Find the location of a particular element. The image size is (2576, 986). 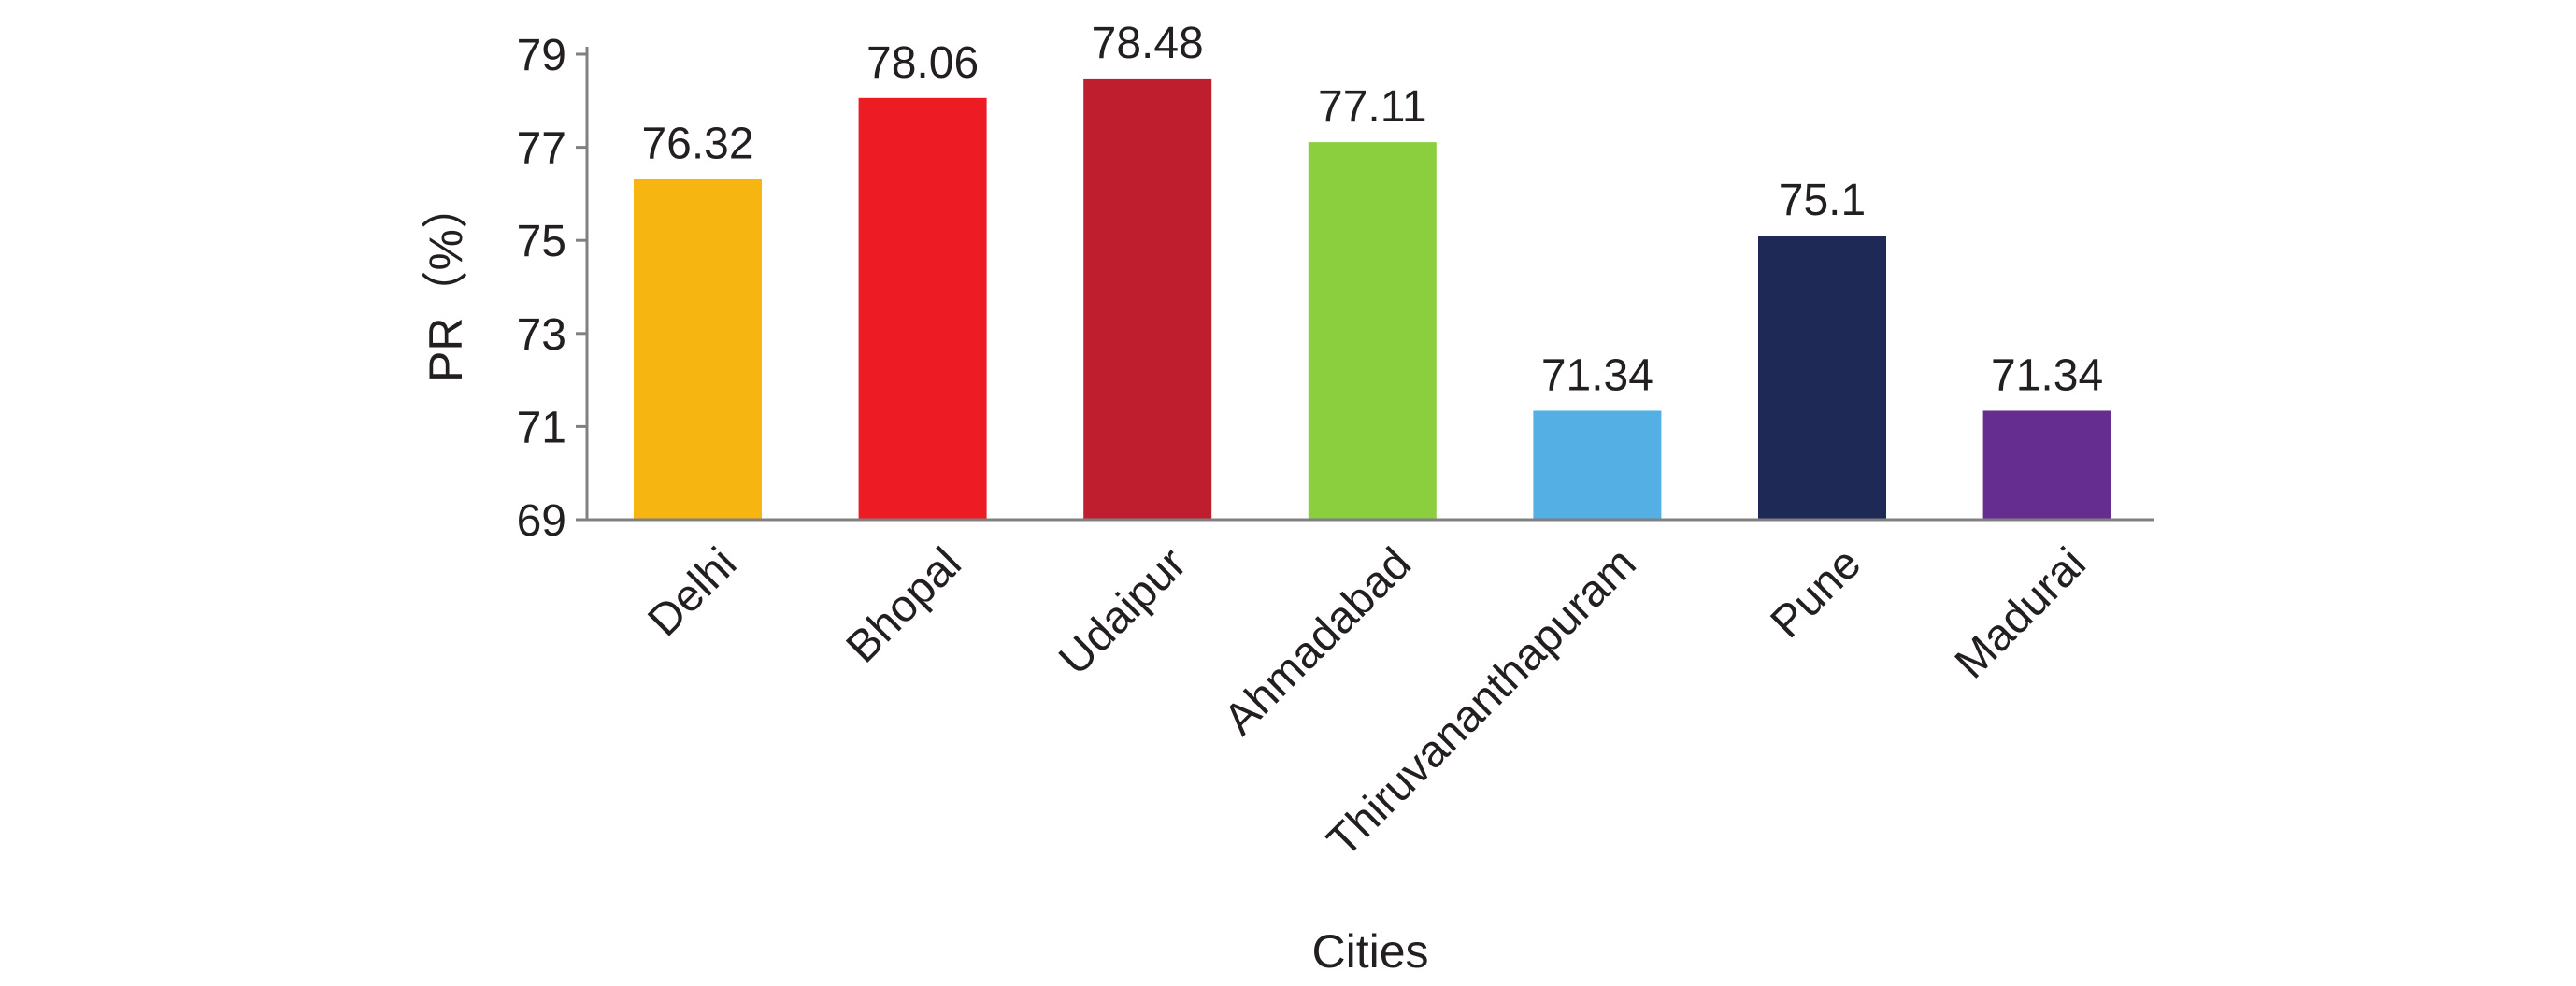

value-label-thiruvananthapuram: 71.34 is located at coordinates (1597, 375).